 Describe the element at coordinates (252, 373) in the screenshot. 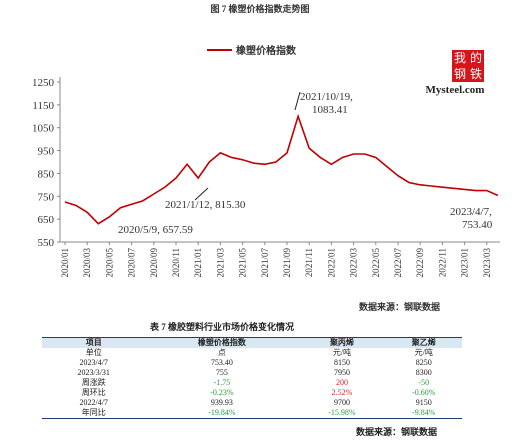

I see `table-row: 2023/3/31 755 7950 8300` at that location.